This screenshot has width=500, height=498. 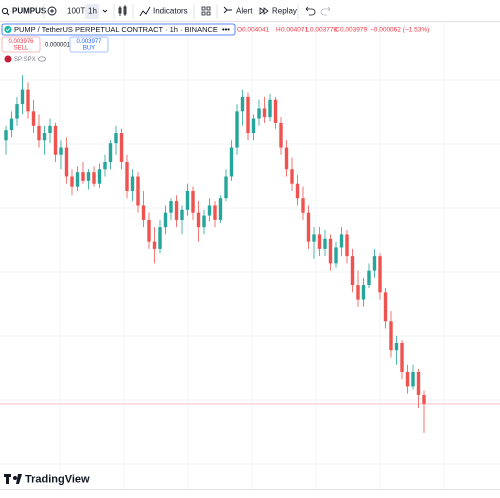 What do you see at coordinates (8, 59) in the screenshot?
I see `compare-logo` at bounding box center [8, 59].